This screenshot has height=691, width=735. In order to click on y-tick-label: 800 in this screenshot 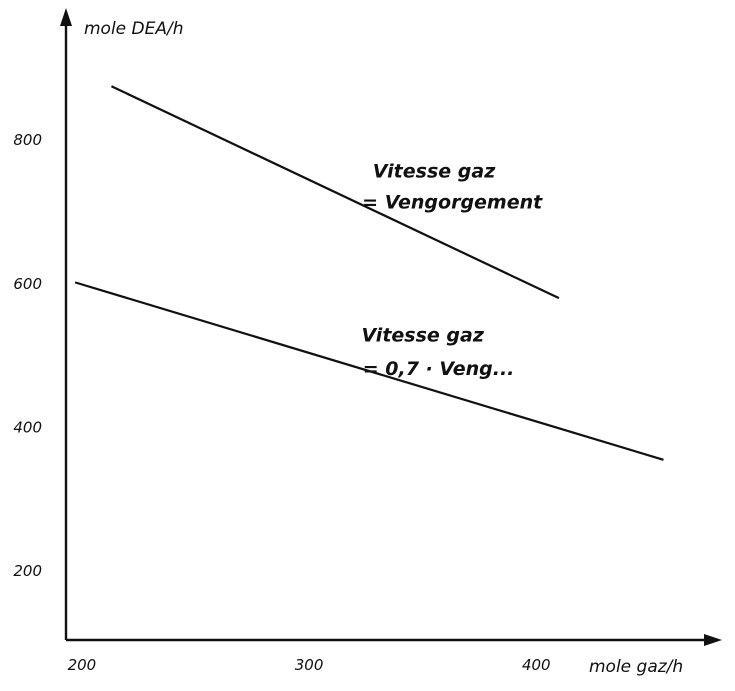, I will do `click(27, 140)`.